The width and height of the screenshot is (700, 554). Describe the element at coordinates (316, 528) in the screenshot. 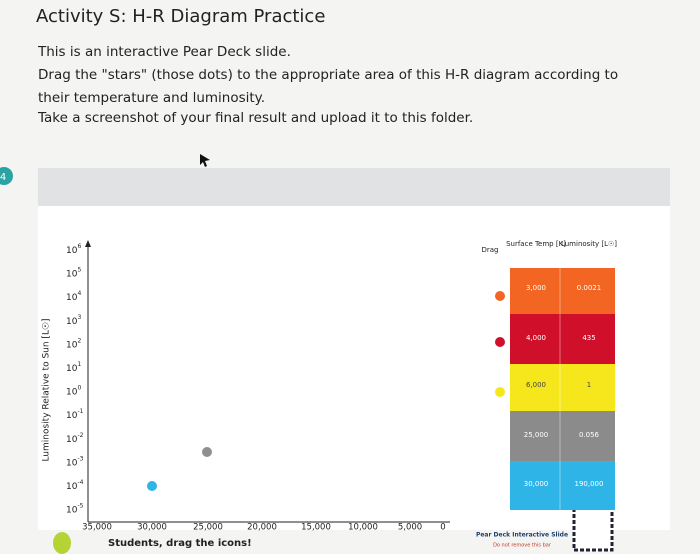

I see `x-tick-label: 15,000` at that location.